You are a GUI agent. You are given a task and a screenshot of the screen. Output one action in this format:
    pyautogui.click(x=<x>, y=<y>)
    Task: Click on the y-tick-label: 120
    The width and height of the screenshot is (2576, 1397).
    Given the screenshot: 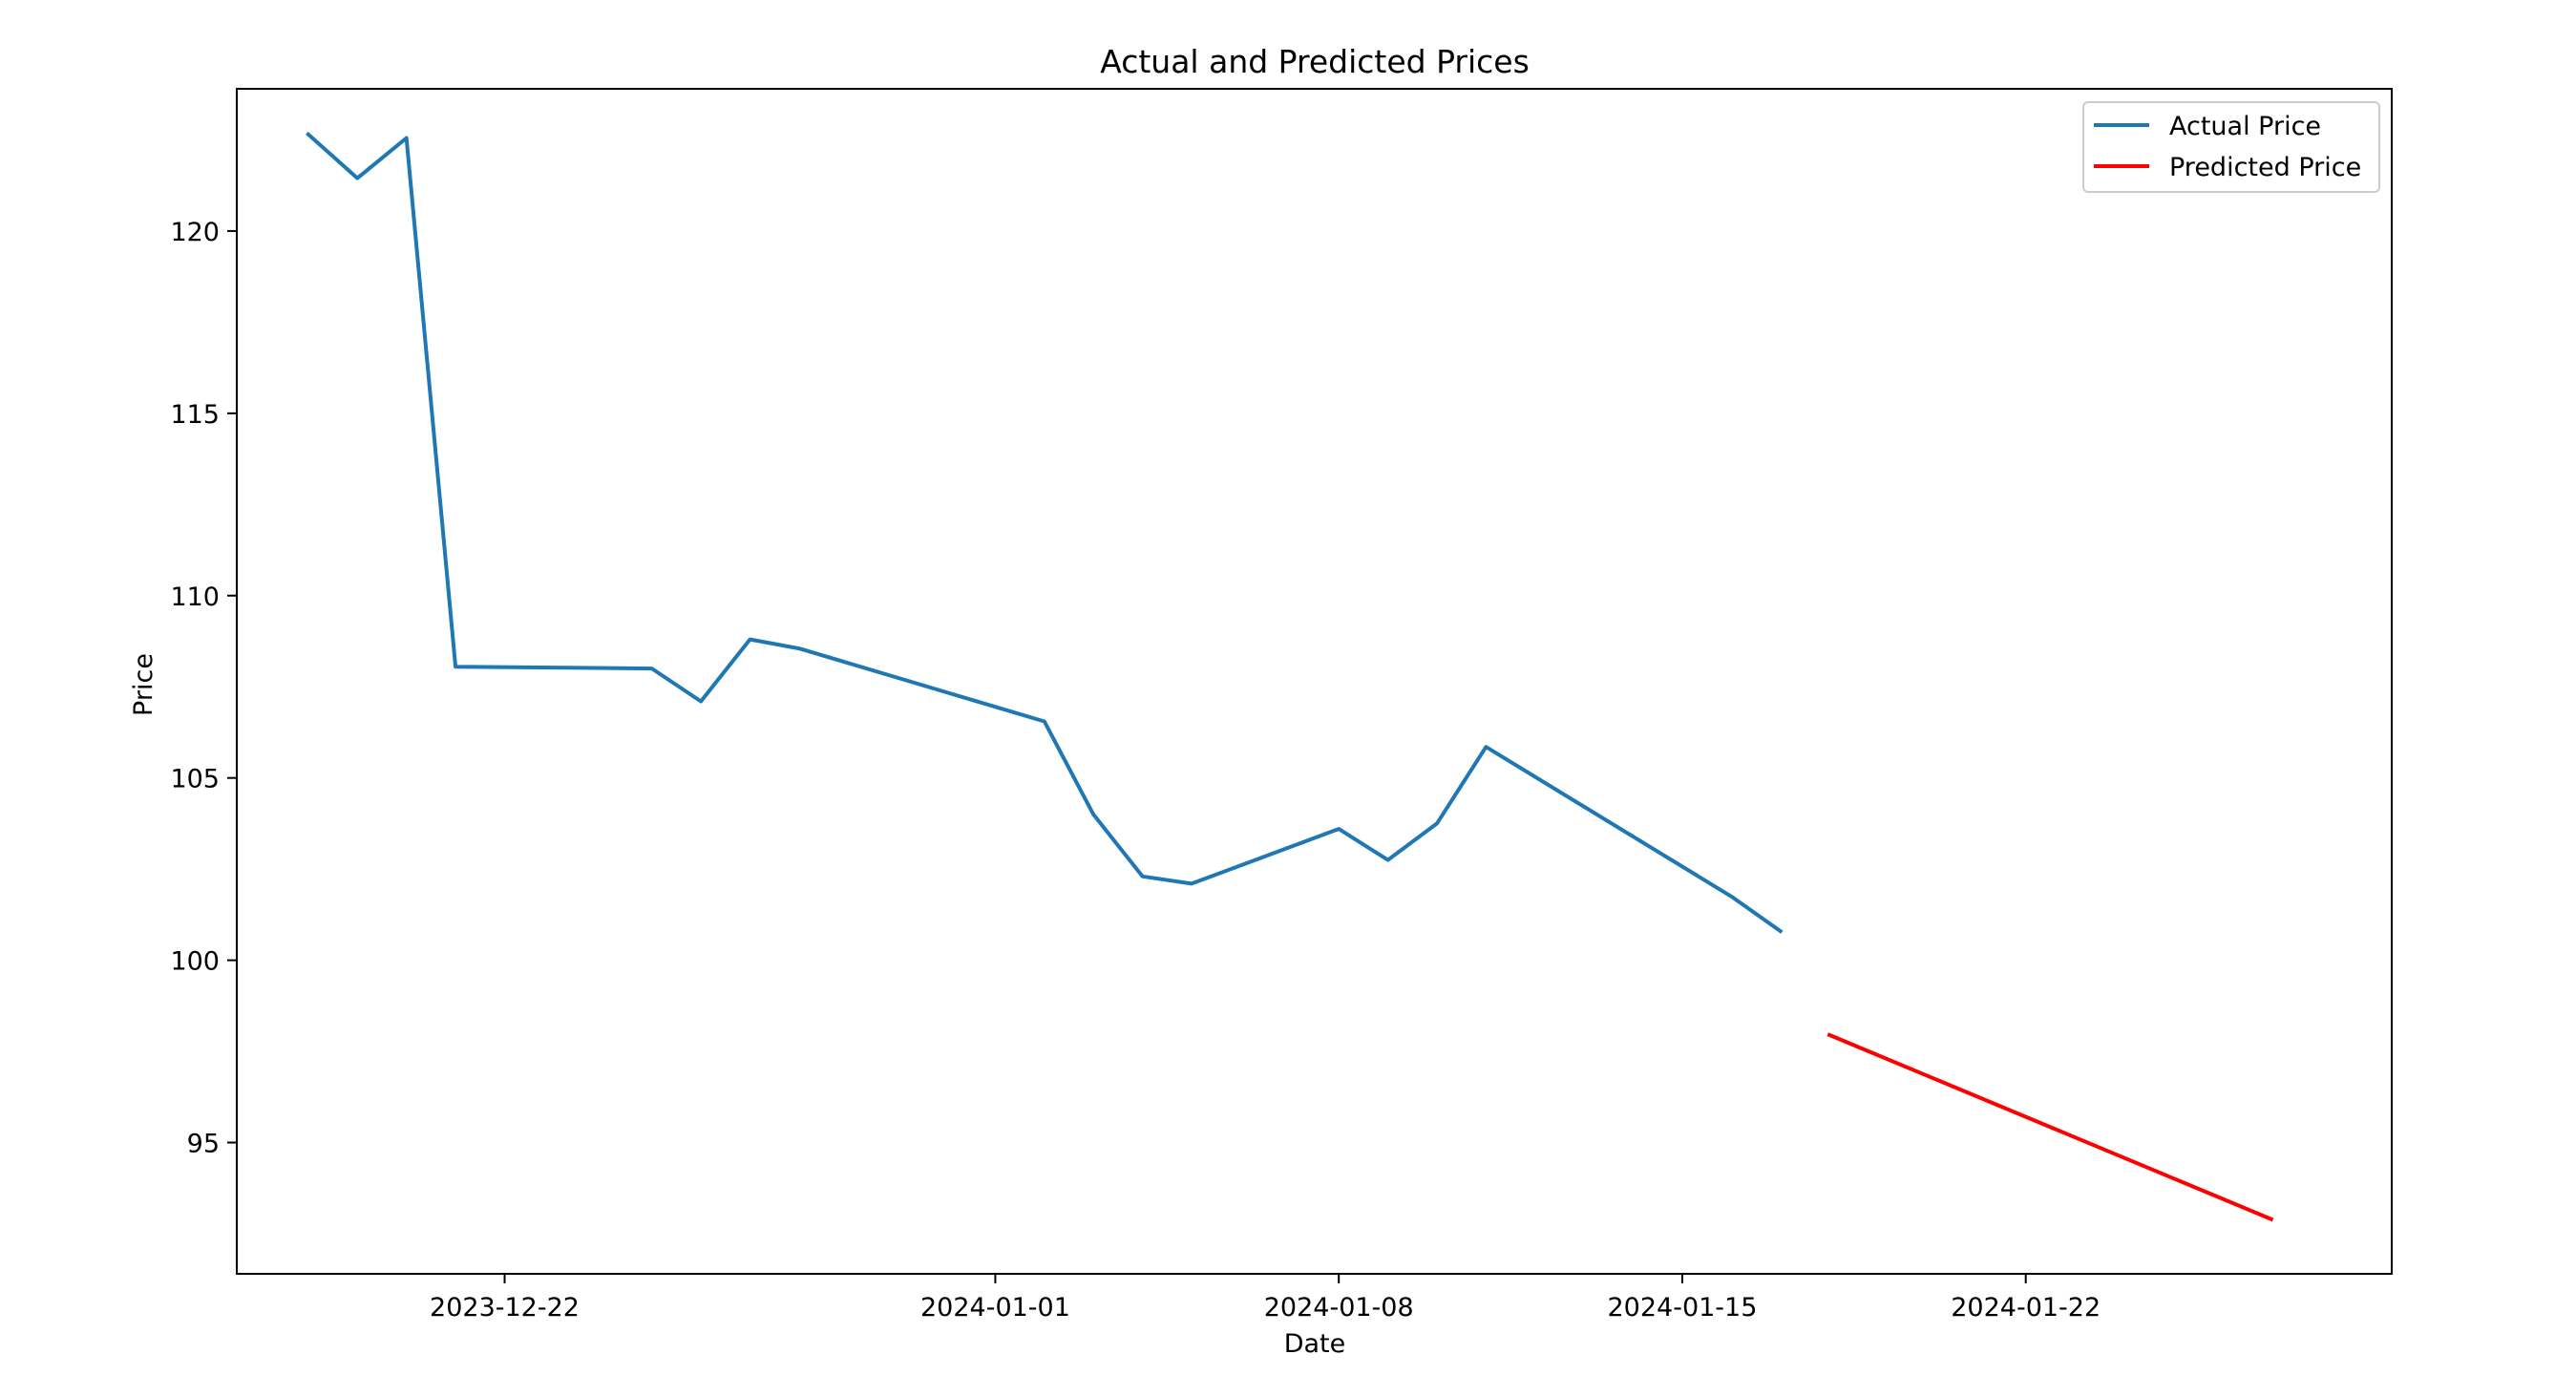 What is the action you would take?
    pyautogui.click(x=195, y=232)
    